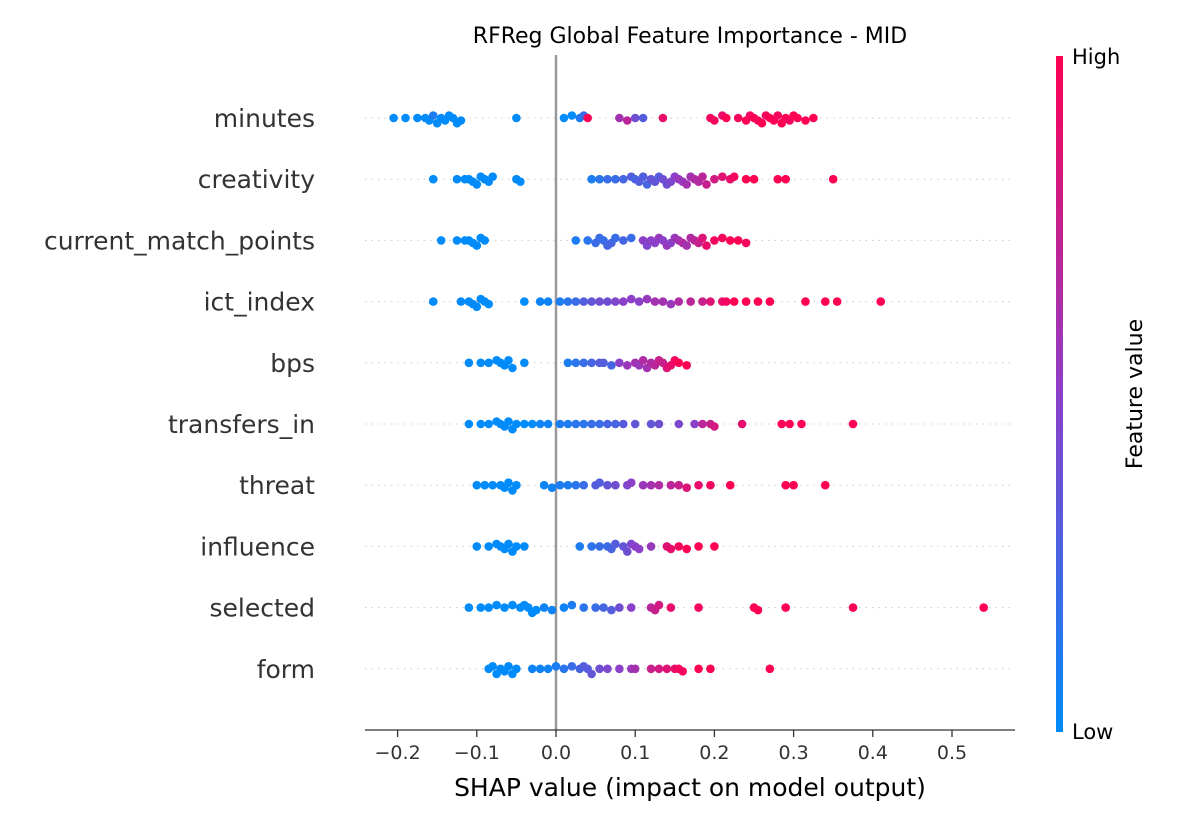 The height and width of the screenshot is (825, 1200). What do you see at coordinates (690, 36) in the screenshot?
I see `chart-title: RFReg Global Feature Importance - MID` at bounding box center [690, 36].